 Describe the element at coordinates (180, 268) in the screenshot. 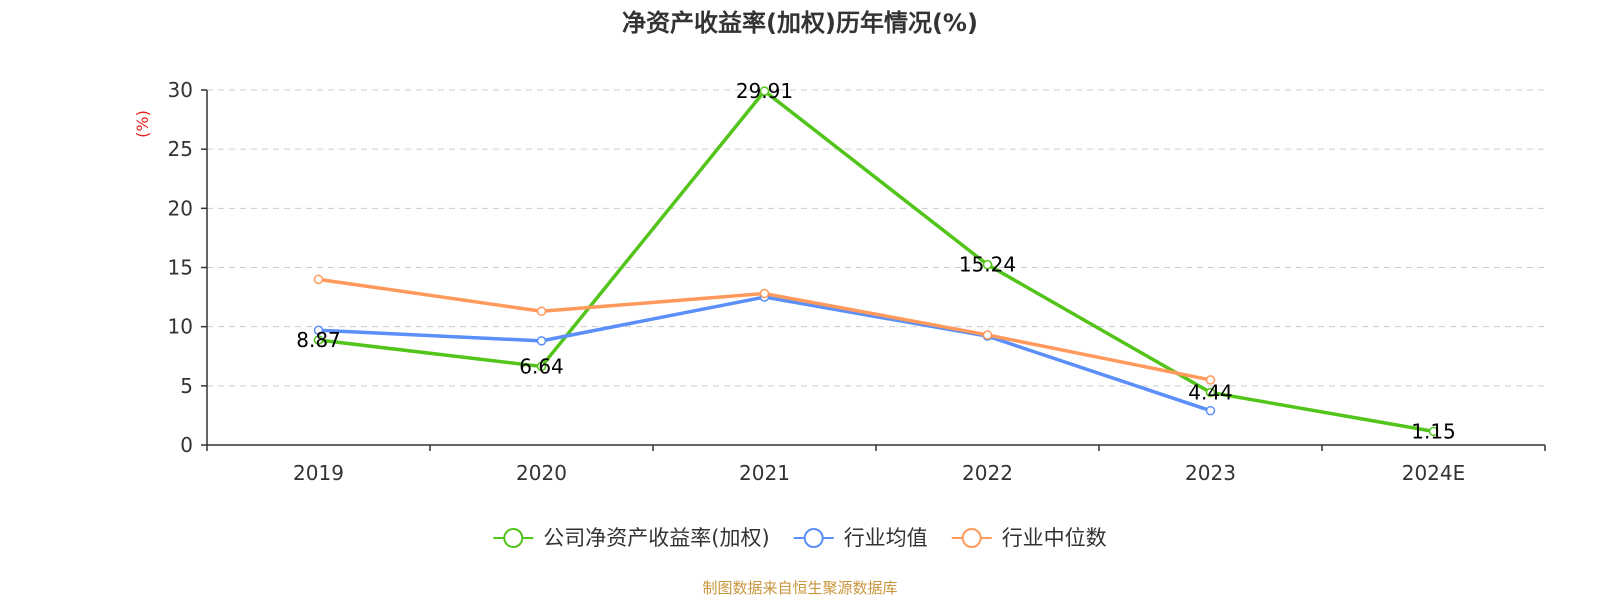

I see `y-tick-label: 15` at that location.